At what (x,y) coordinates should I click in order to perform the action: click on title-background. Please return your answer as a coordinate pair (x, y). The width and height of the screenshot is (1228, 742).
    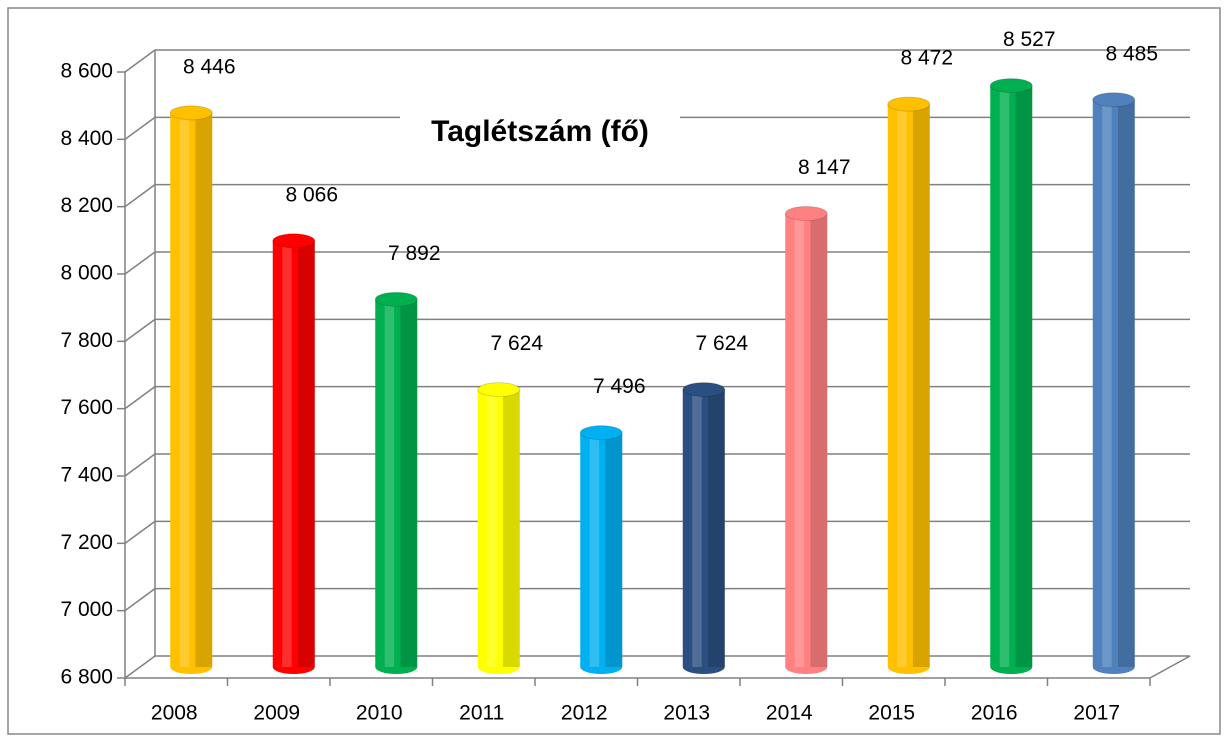
    Looking at the image, I should click on (540, 133).